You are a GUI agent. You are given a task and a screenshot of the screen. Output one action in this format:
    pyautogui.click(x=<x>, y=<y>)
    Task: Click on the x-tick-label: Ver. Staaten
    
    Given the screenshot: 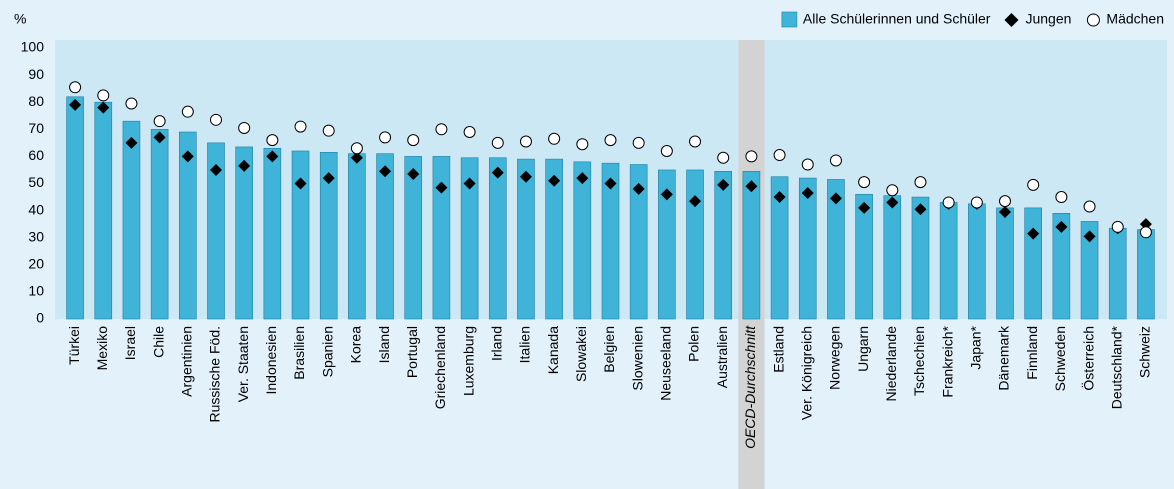 What is the action you would take?
    pyautogui.click(x=243, y=364)
    